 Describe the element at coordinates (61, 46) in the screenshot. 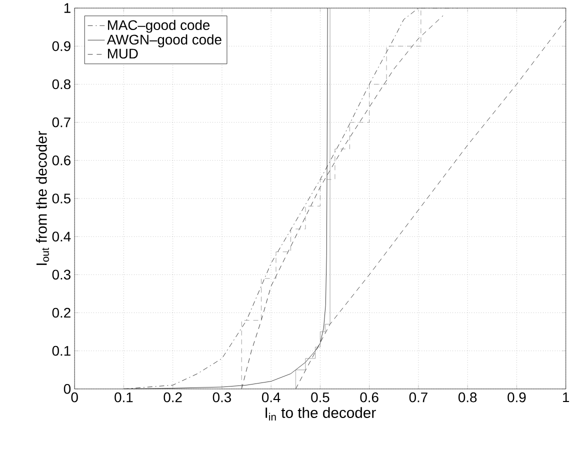

I see `y-tick-label: 0.9` at that location.